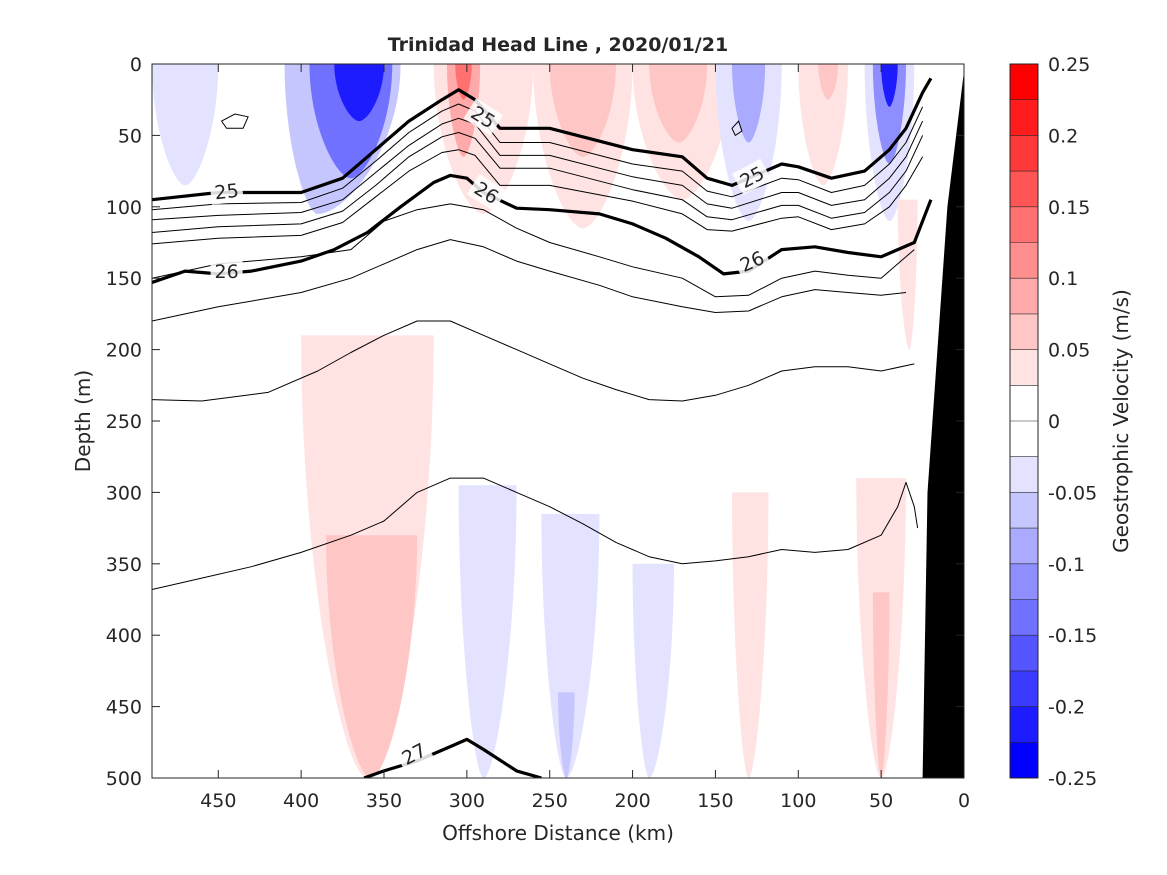 Image resolution: width=1167 pixels, height=875 pixels. Describe the element at coordinates (881, 801) in the screenshot. I see `x-tick-label: 50` at that location.